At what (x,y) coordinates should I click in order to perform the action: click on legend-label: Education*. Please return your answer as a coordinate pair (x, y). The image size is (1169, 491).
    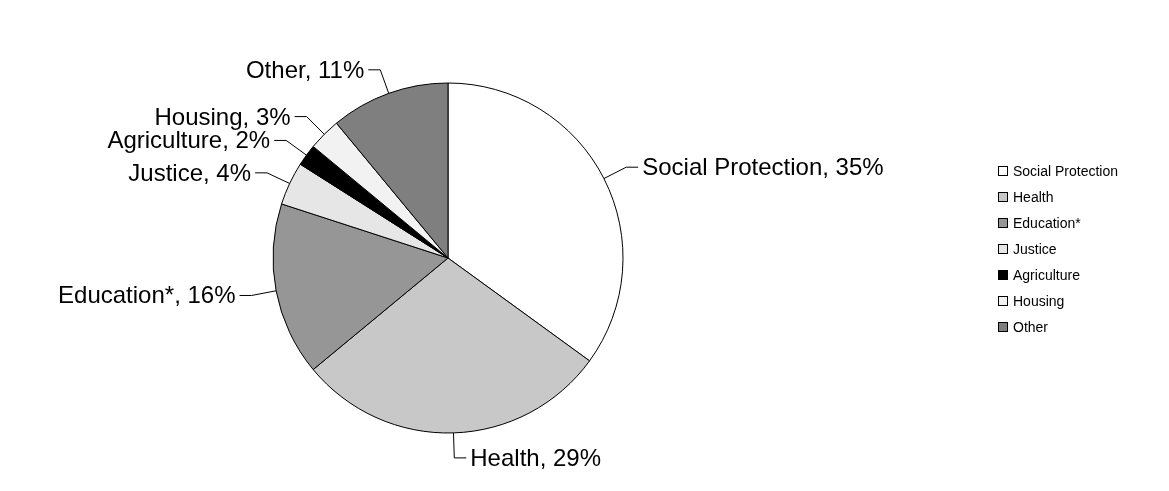
    Looking at the image, I should click on (1047, 223).